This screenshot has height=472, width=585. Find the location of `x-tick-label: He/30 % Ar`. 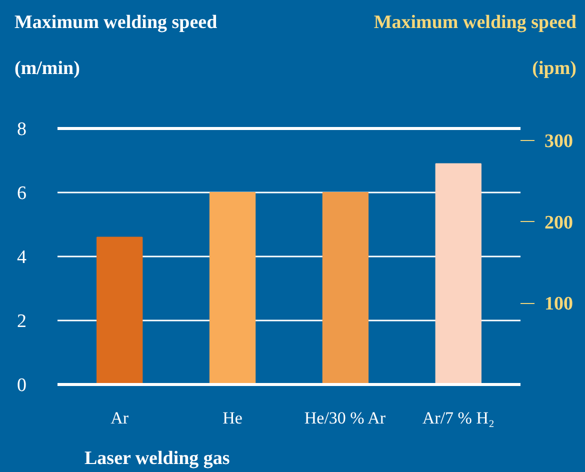

x-tick-label: He/30 % Ar is located at coordinates (345, 418).